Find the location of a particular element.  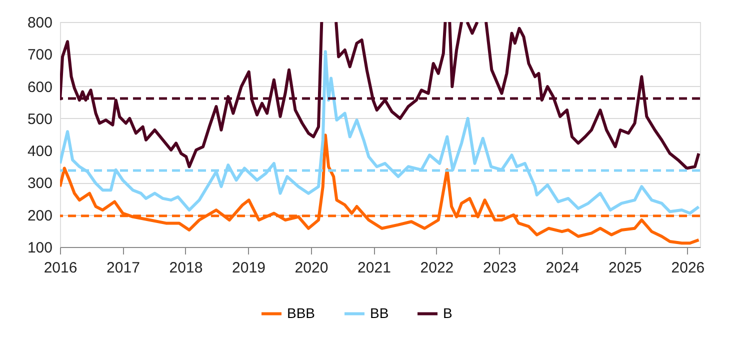

x-tick-label: 2021 is located at coordinates (374, 268).